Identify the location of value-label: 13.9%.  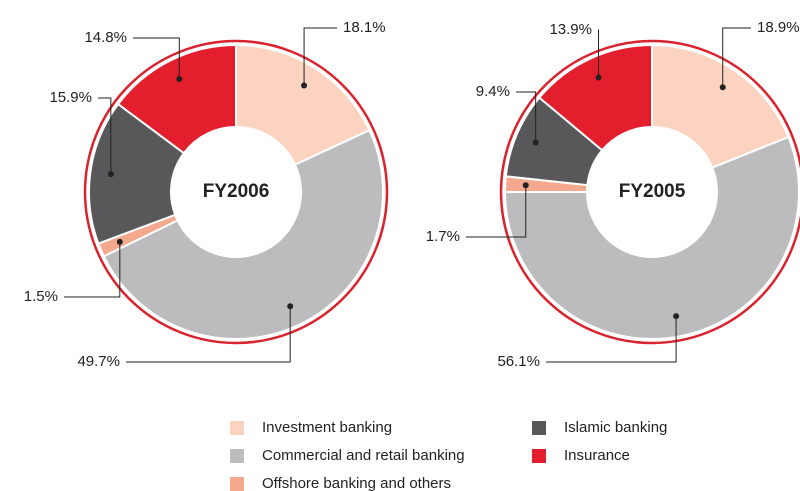
(570, 29).